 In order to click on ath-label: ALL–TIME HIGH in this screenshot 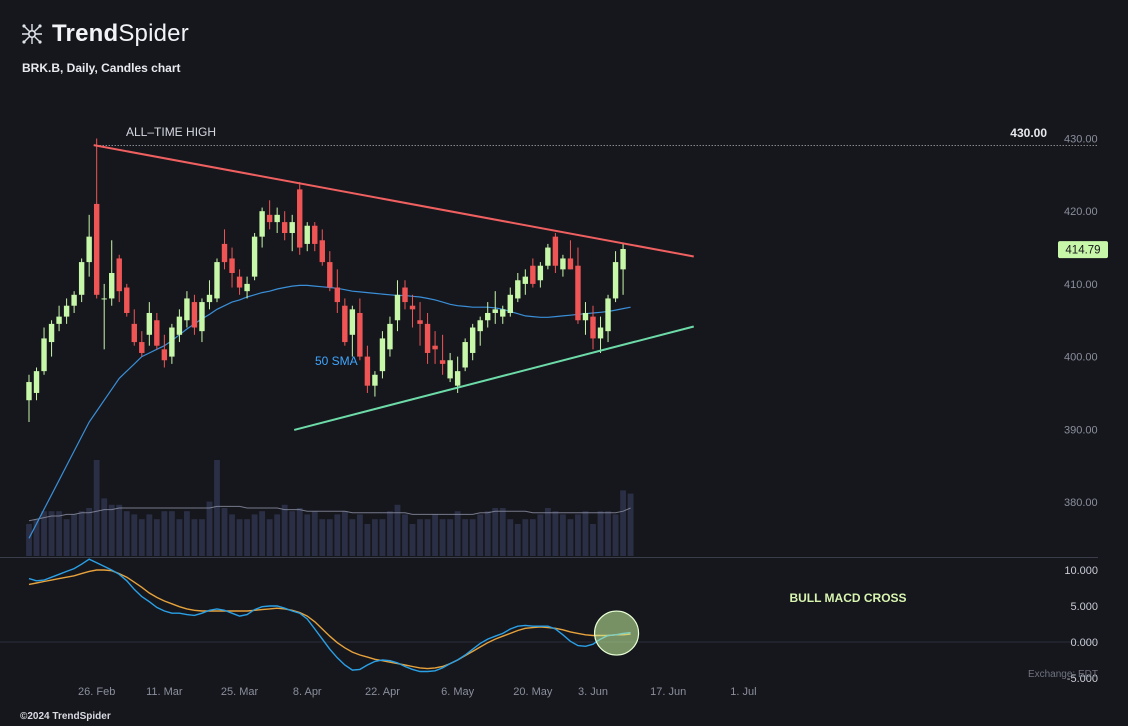, I will do `click(171, 132)`.